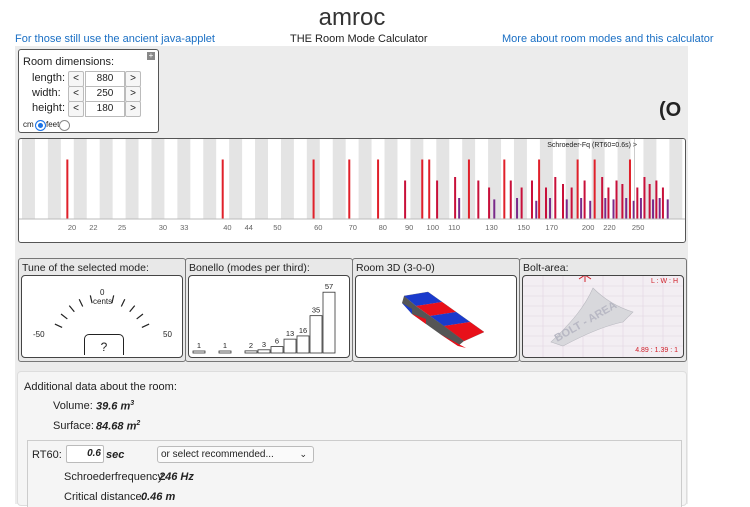 The height and width of the screenshot is (507, 750). I want to click on bonello-count-label: 16, so click(303, 330).